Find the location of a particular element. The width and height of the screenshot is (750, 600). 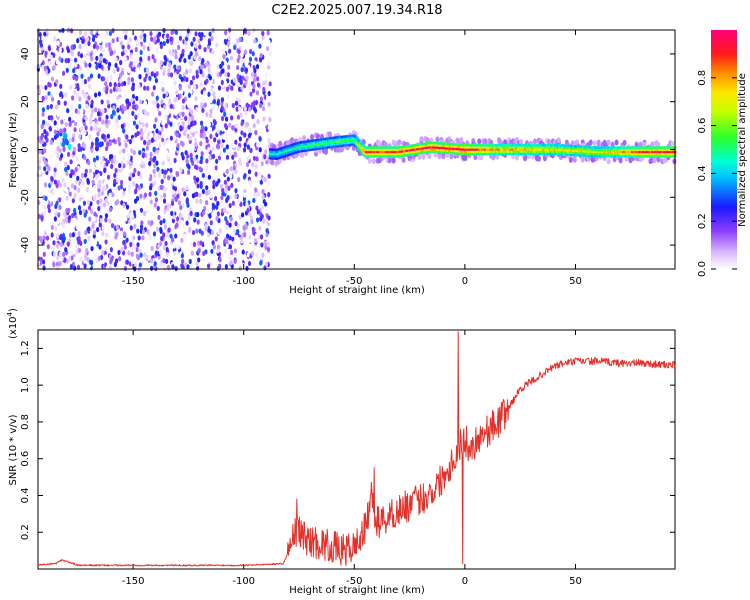

signal-cell is located at coordinates (69, 146).